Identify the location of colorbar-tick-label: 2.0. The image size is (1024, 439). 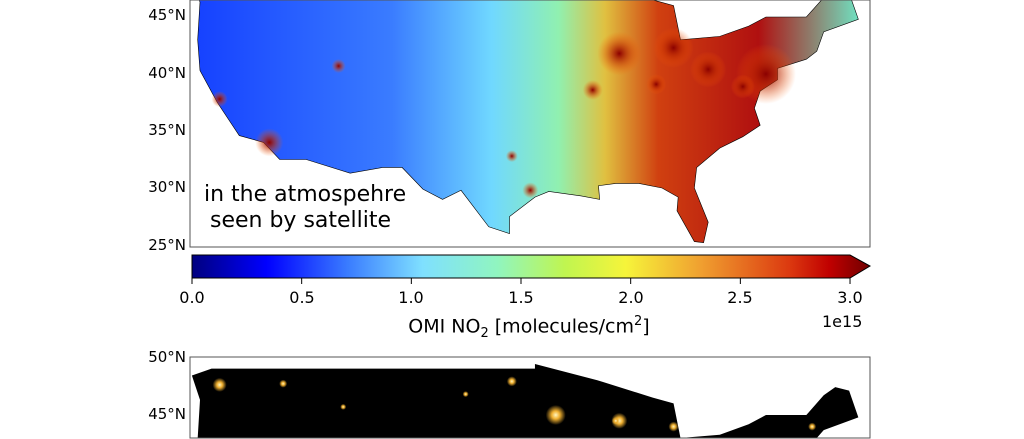
(631, 297).